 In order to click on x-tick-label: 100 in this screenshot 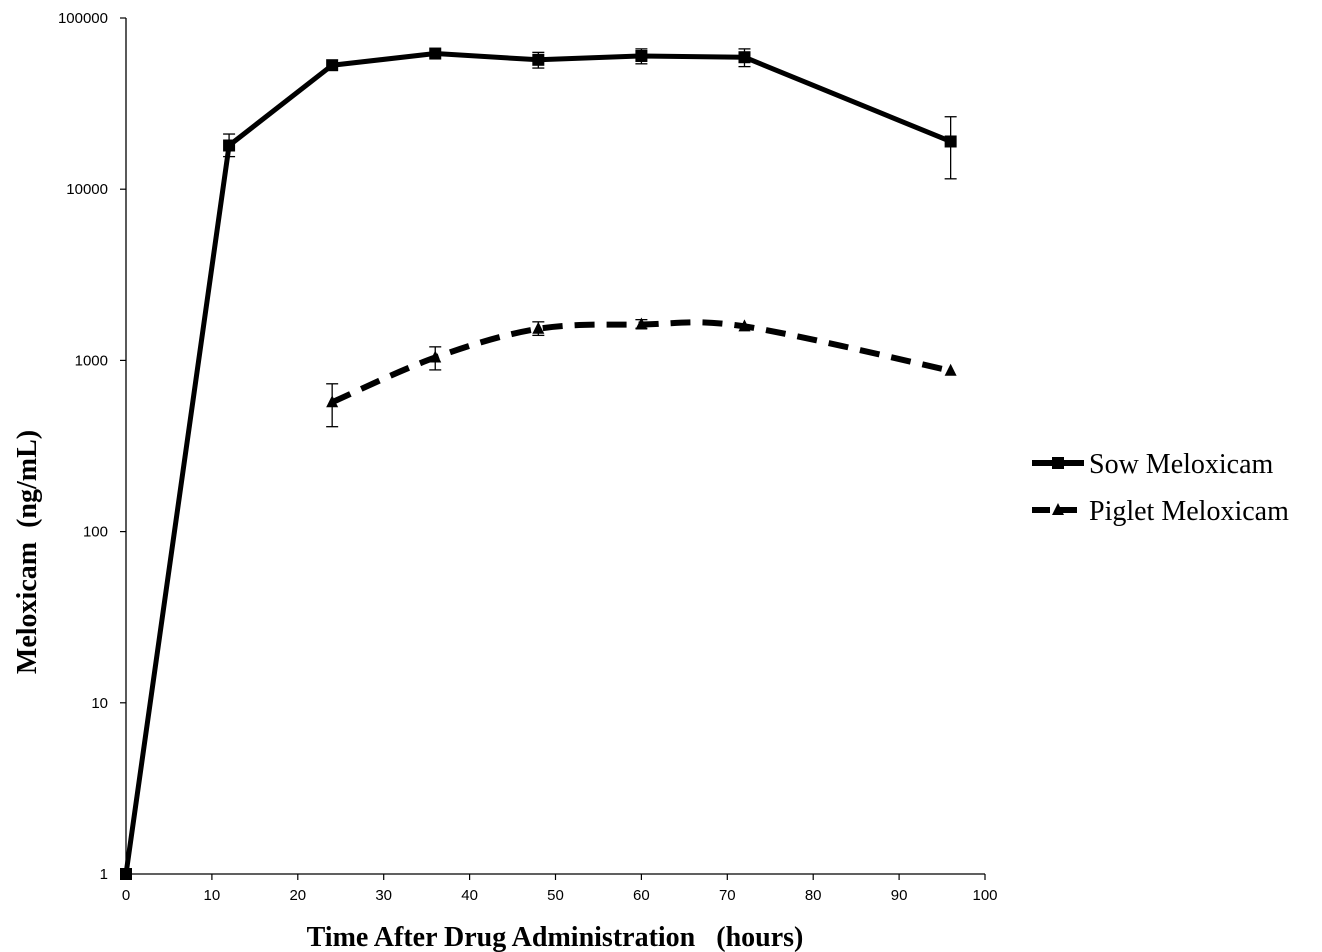, I will do `click(984, 895)`.